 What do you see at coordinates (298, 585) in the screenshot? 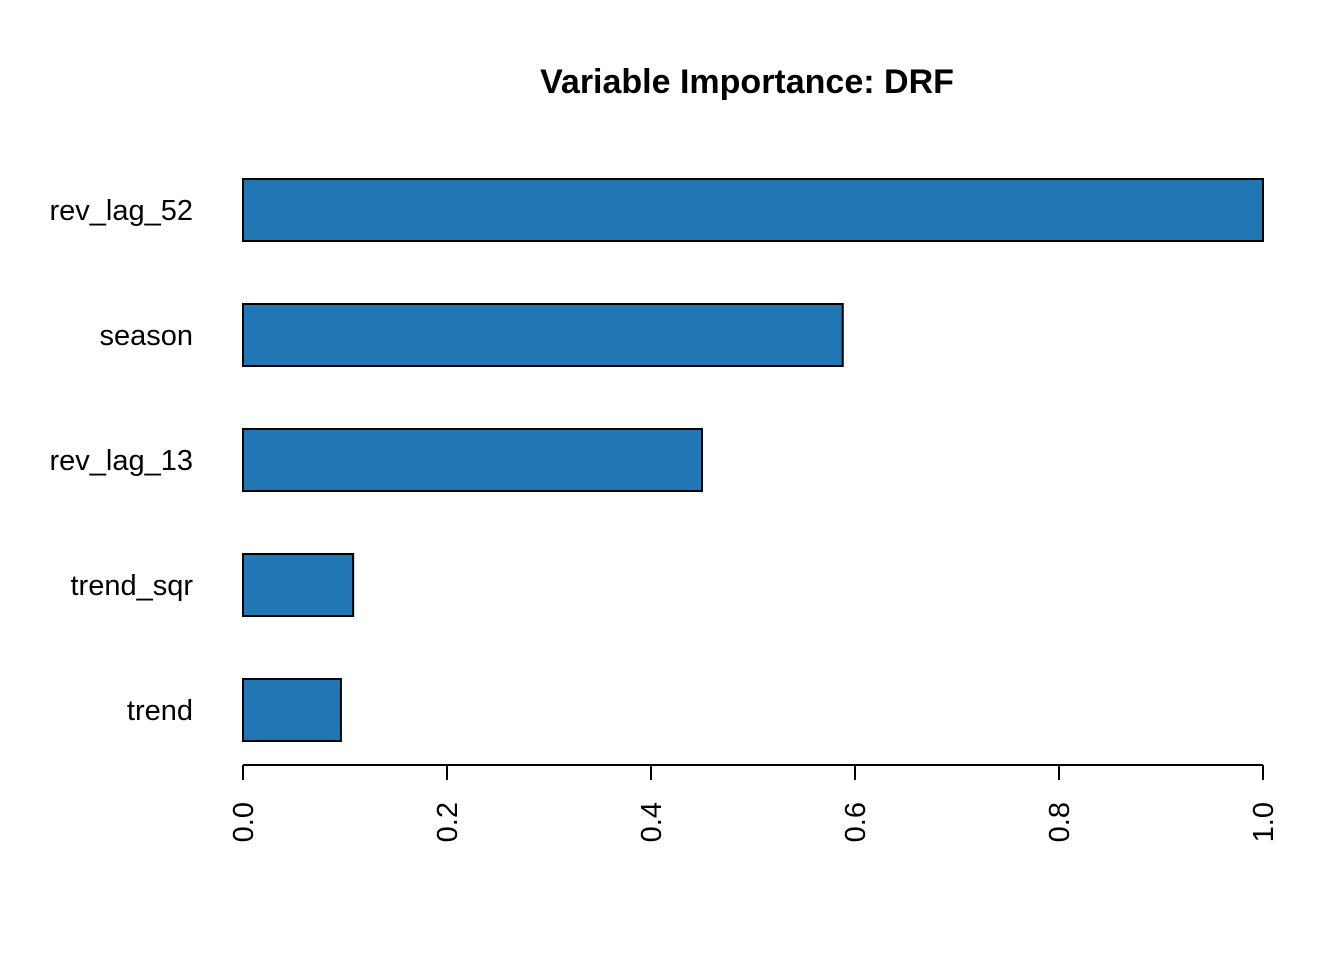
I see `bar-trend-sqr` at bounding box center [298, 585].